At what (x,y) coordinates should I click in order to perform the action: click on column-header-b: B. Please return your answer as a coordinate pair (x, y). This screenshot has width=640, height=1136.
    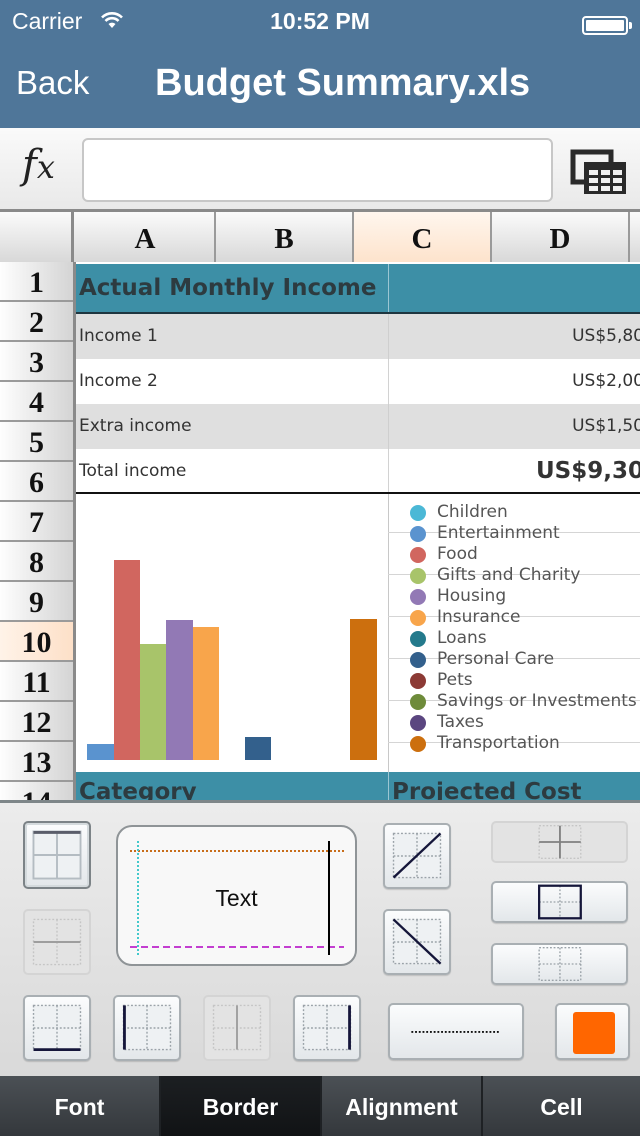
    Looking at the image, I should click on (285, 237).